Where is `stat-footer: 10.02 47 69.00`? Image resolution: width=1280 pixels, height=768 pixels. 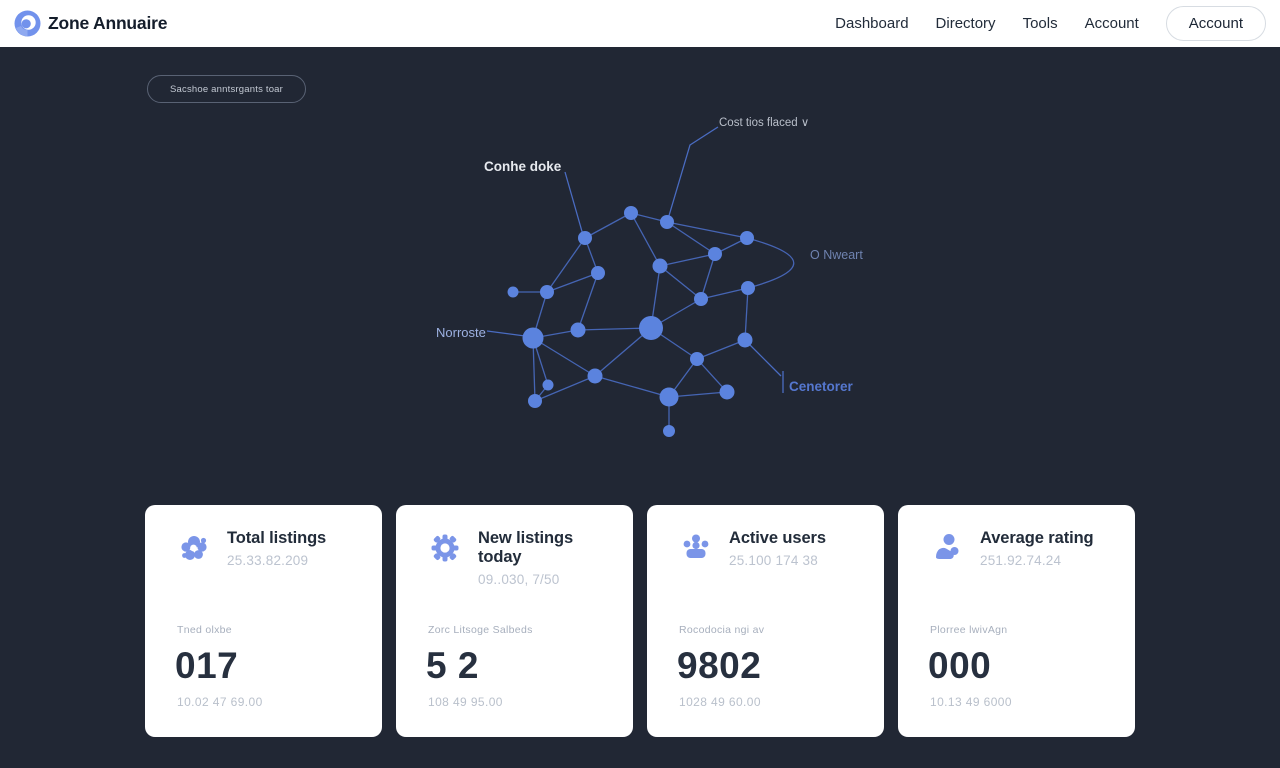 stat-footer: 10.02 47 69.00 is located at coordinates (220, 702).